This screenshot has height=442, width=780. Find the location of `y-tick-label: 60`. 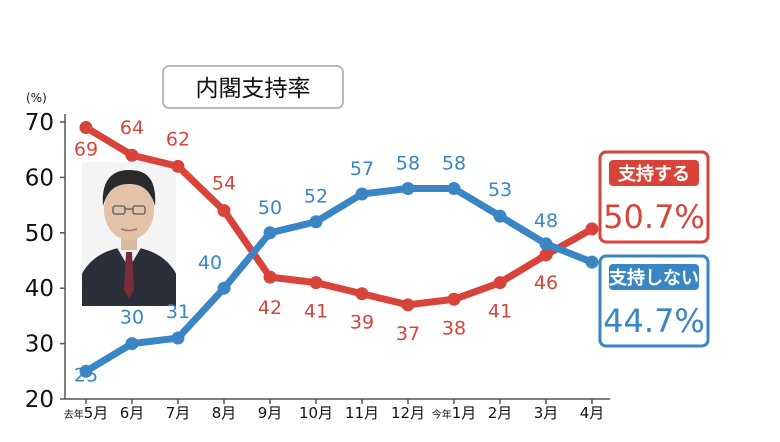

y-tick-label: 60 is located at coordinates (39, 178).